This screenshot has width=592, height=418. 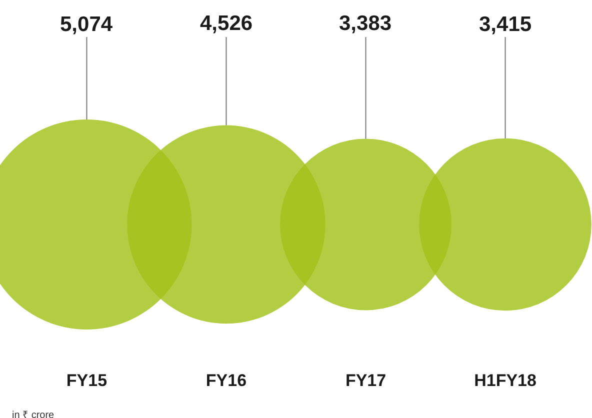 I want to click on data-label: 3,383, so click(x=365, y=23).